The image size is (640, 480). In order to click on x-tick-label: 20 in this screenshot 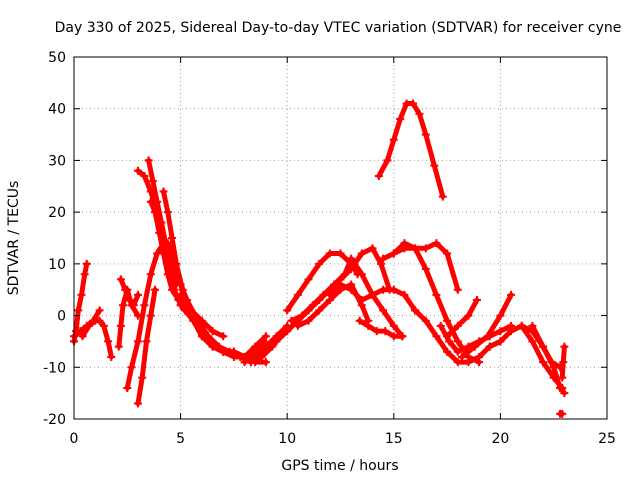, I will do `click(500, 439)`.